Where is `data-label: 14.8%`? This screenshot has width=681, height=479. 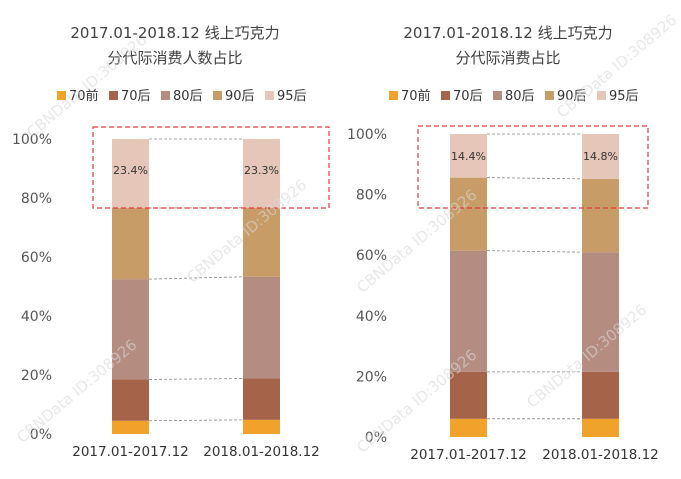
data-label: 14.8% is located at coordinates (600, 156).